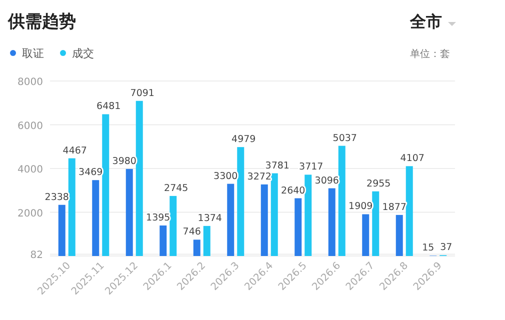 Image resolution: width=505 pixels, height=320 pixels. What do you see at coordinates (378, 184) in the screenshot?
I see `data-label: 2955` at bounding box center [378, 184].